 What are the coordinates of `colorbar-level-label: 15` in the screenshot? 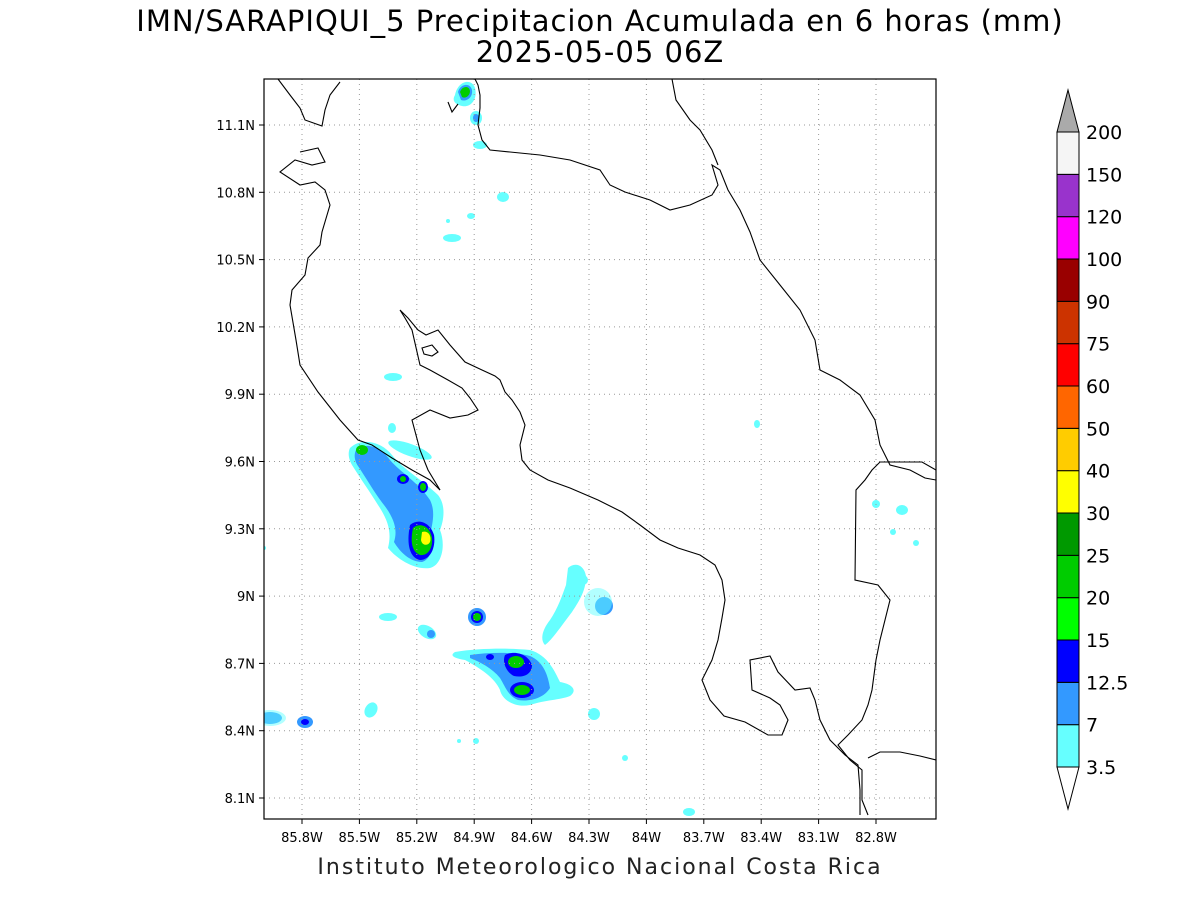 It's located at (1098, 641).